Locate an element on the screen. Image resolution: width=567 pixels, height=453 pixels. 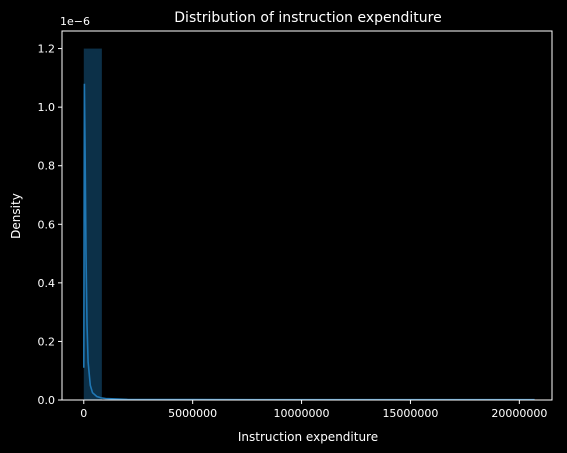
x-tick-label: 5000000 is located at coordinates (192, 413).